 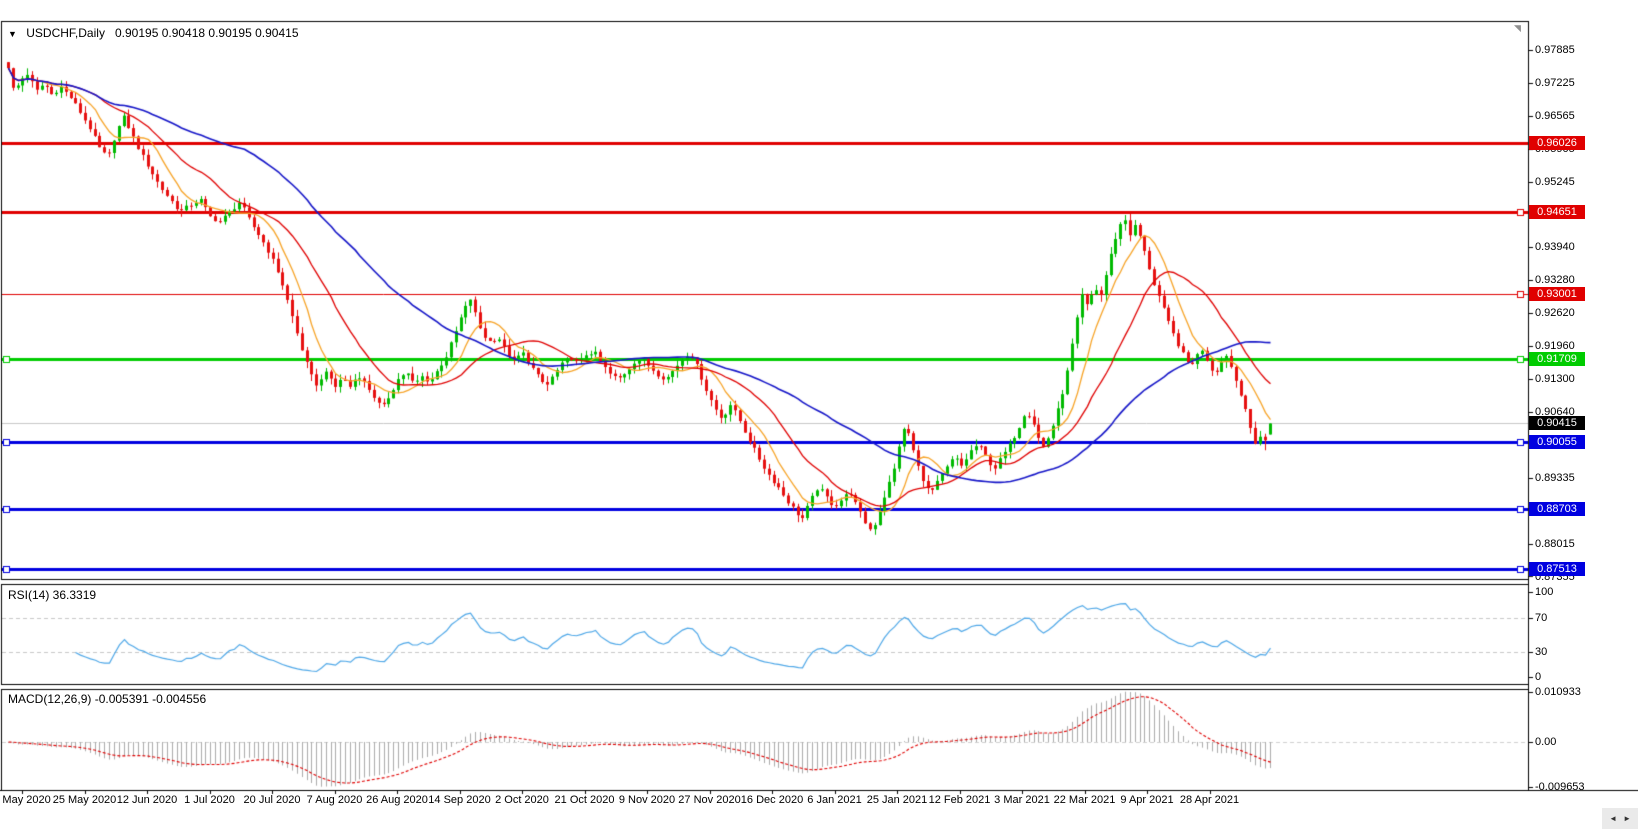 What do you see at coordinates (1546, 742) in the screenshot?
I see `macd-tick-label: 0.00` at bounding box center [1546, 742].